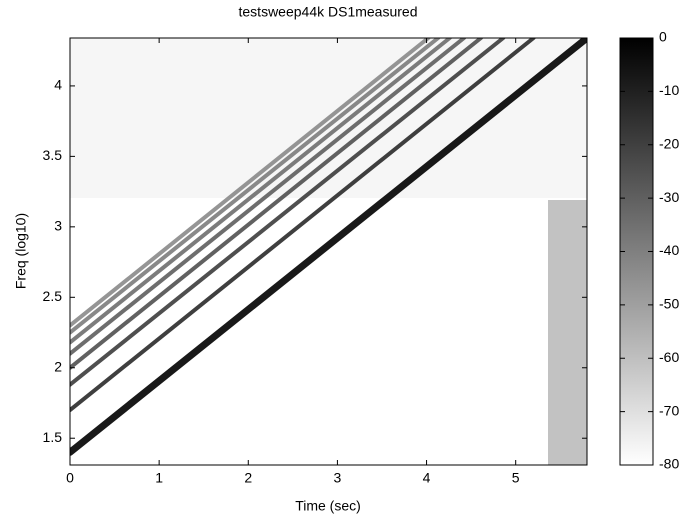 This screenshot has width=697, height=520. Describe the element at coordinates (427, 478) in the screenshot. I see `x-tick-label: 4` at that location.